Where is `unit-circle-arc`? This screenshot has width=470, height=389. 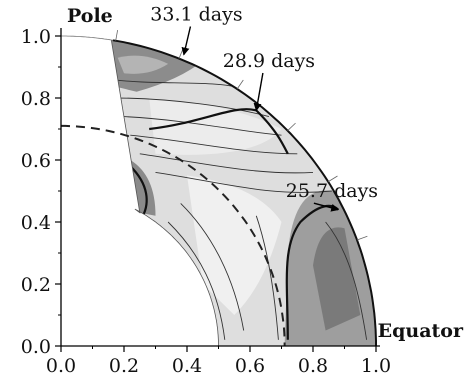
unit-circle-arc is located at coordinates (87, 38).